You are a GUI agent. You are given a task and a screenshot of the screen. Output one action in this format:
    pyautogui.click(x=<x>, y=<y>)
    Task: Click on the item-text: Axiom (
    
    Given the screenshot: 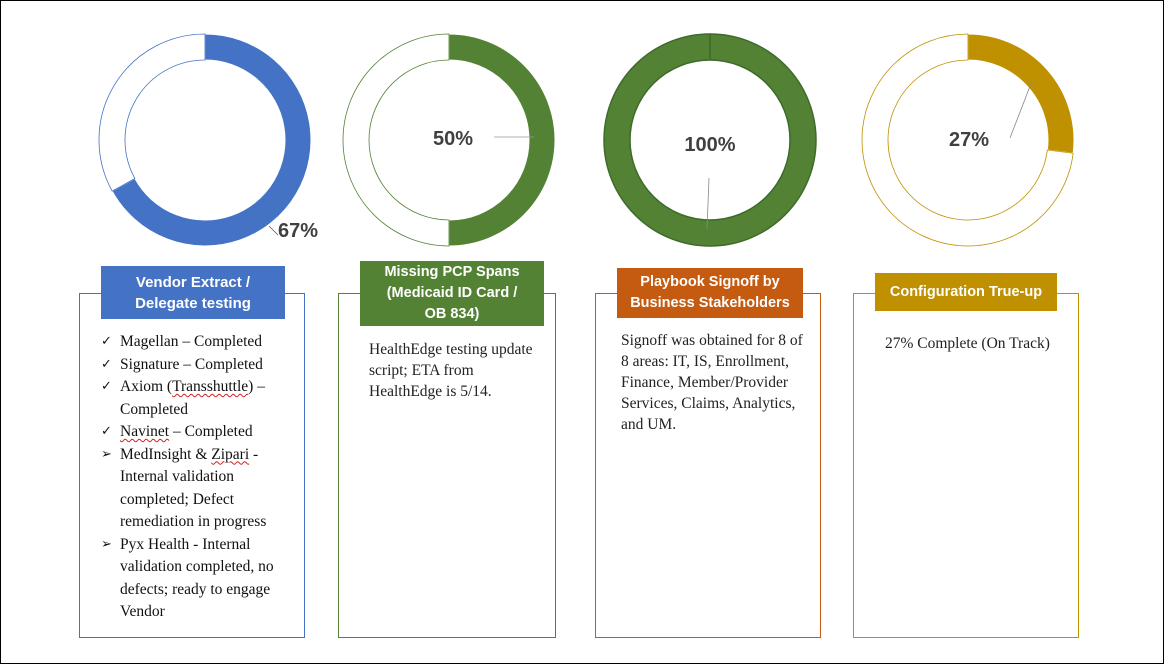 What is the action you would take?
    pyautogui.click(x=146, y=386)
    